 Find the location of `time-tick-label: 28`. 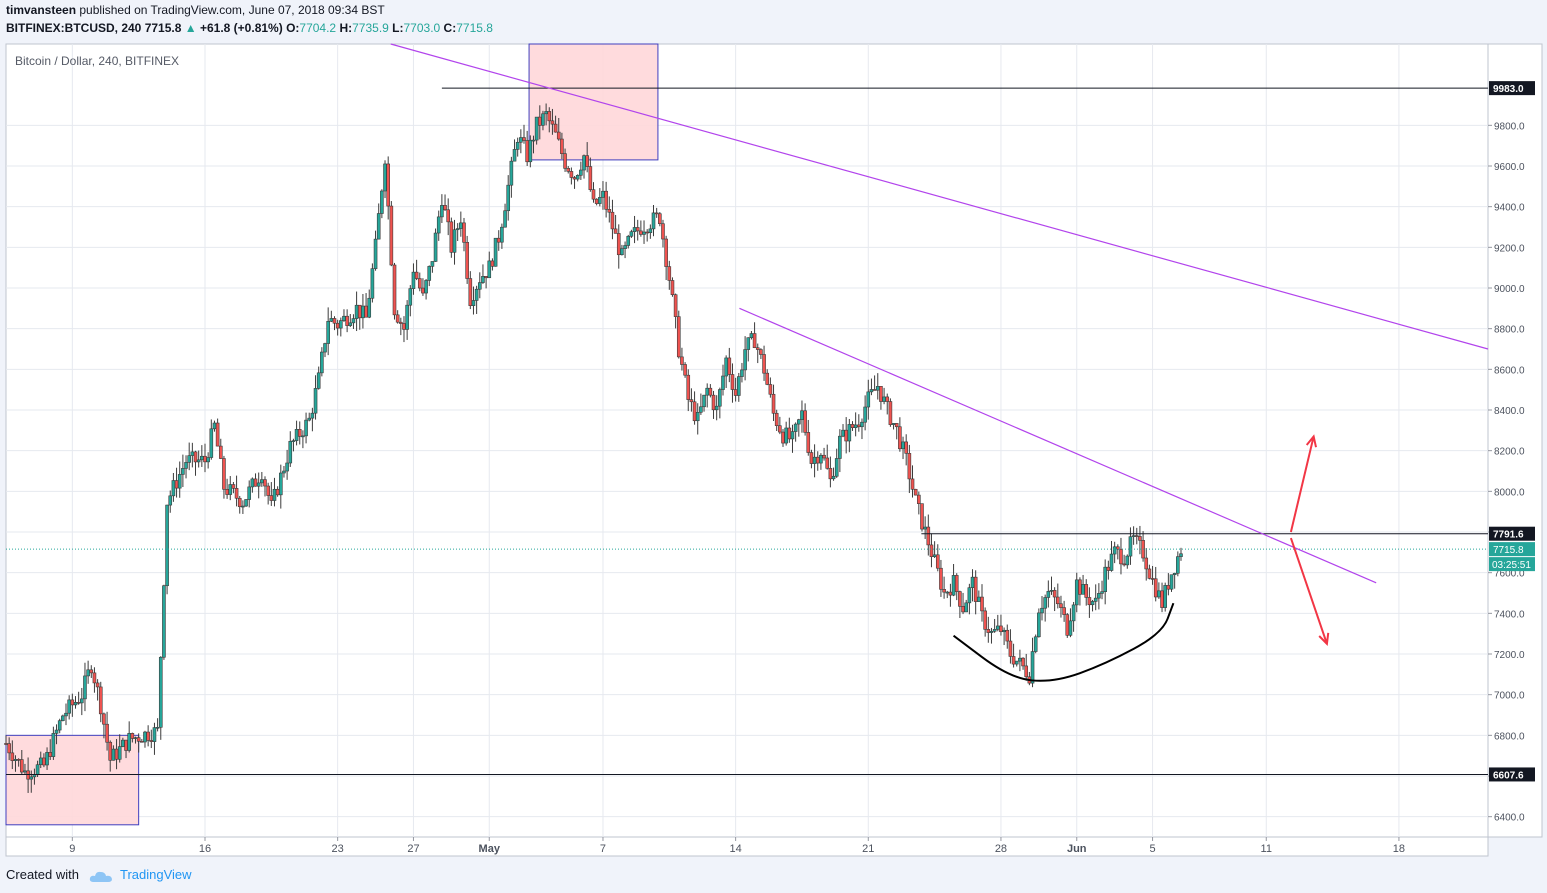

time-tick-label: 28 is located at coordinates (1001, 849).